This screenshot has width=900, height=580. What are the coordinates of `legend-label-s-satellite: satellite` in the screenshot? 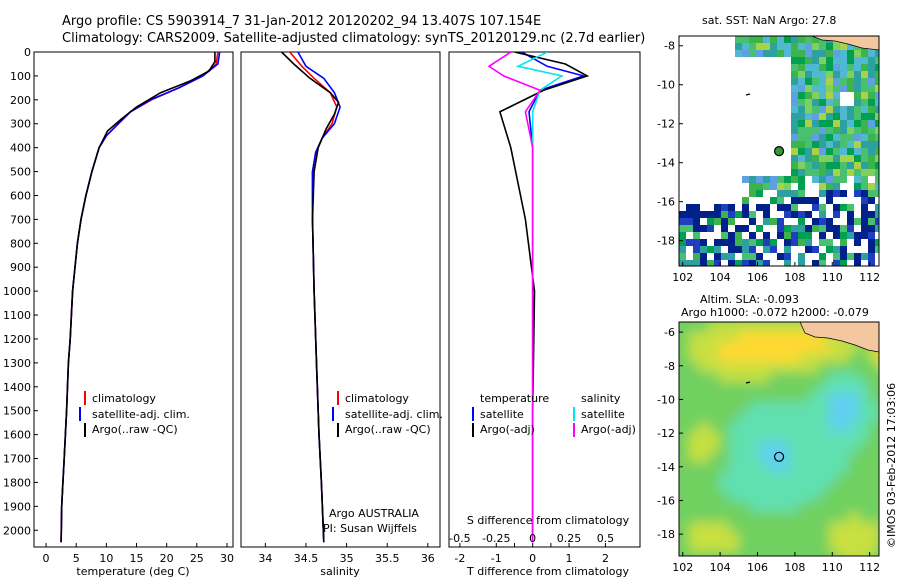 It's located at (603, 414).